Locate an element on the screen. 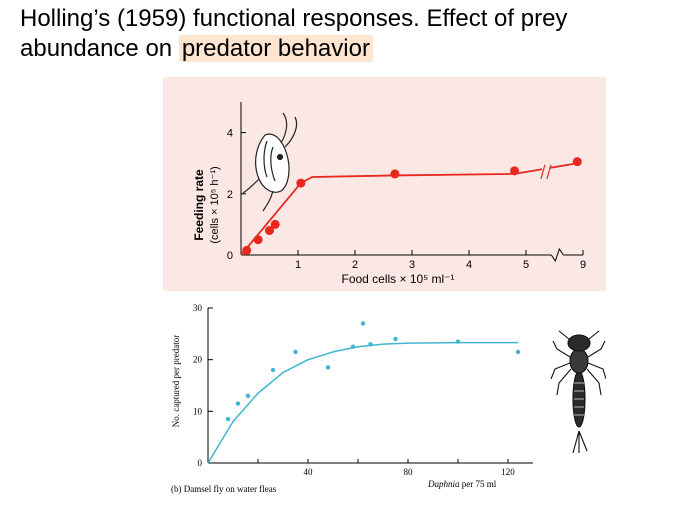  damselfly-nymph-illustration is located at coordinates (578, 392).